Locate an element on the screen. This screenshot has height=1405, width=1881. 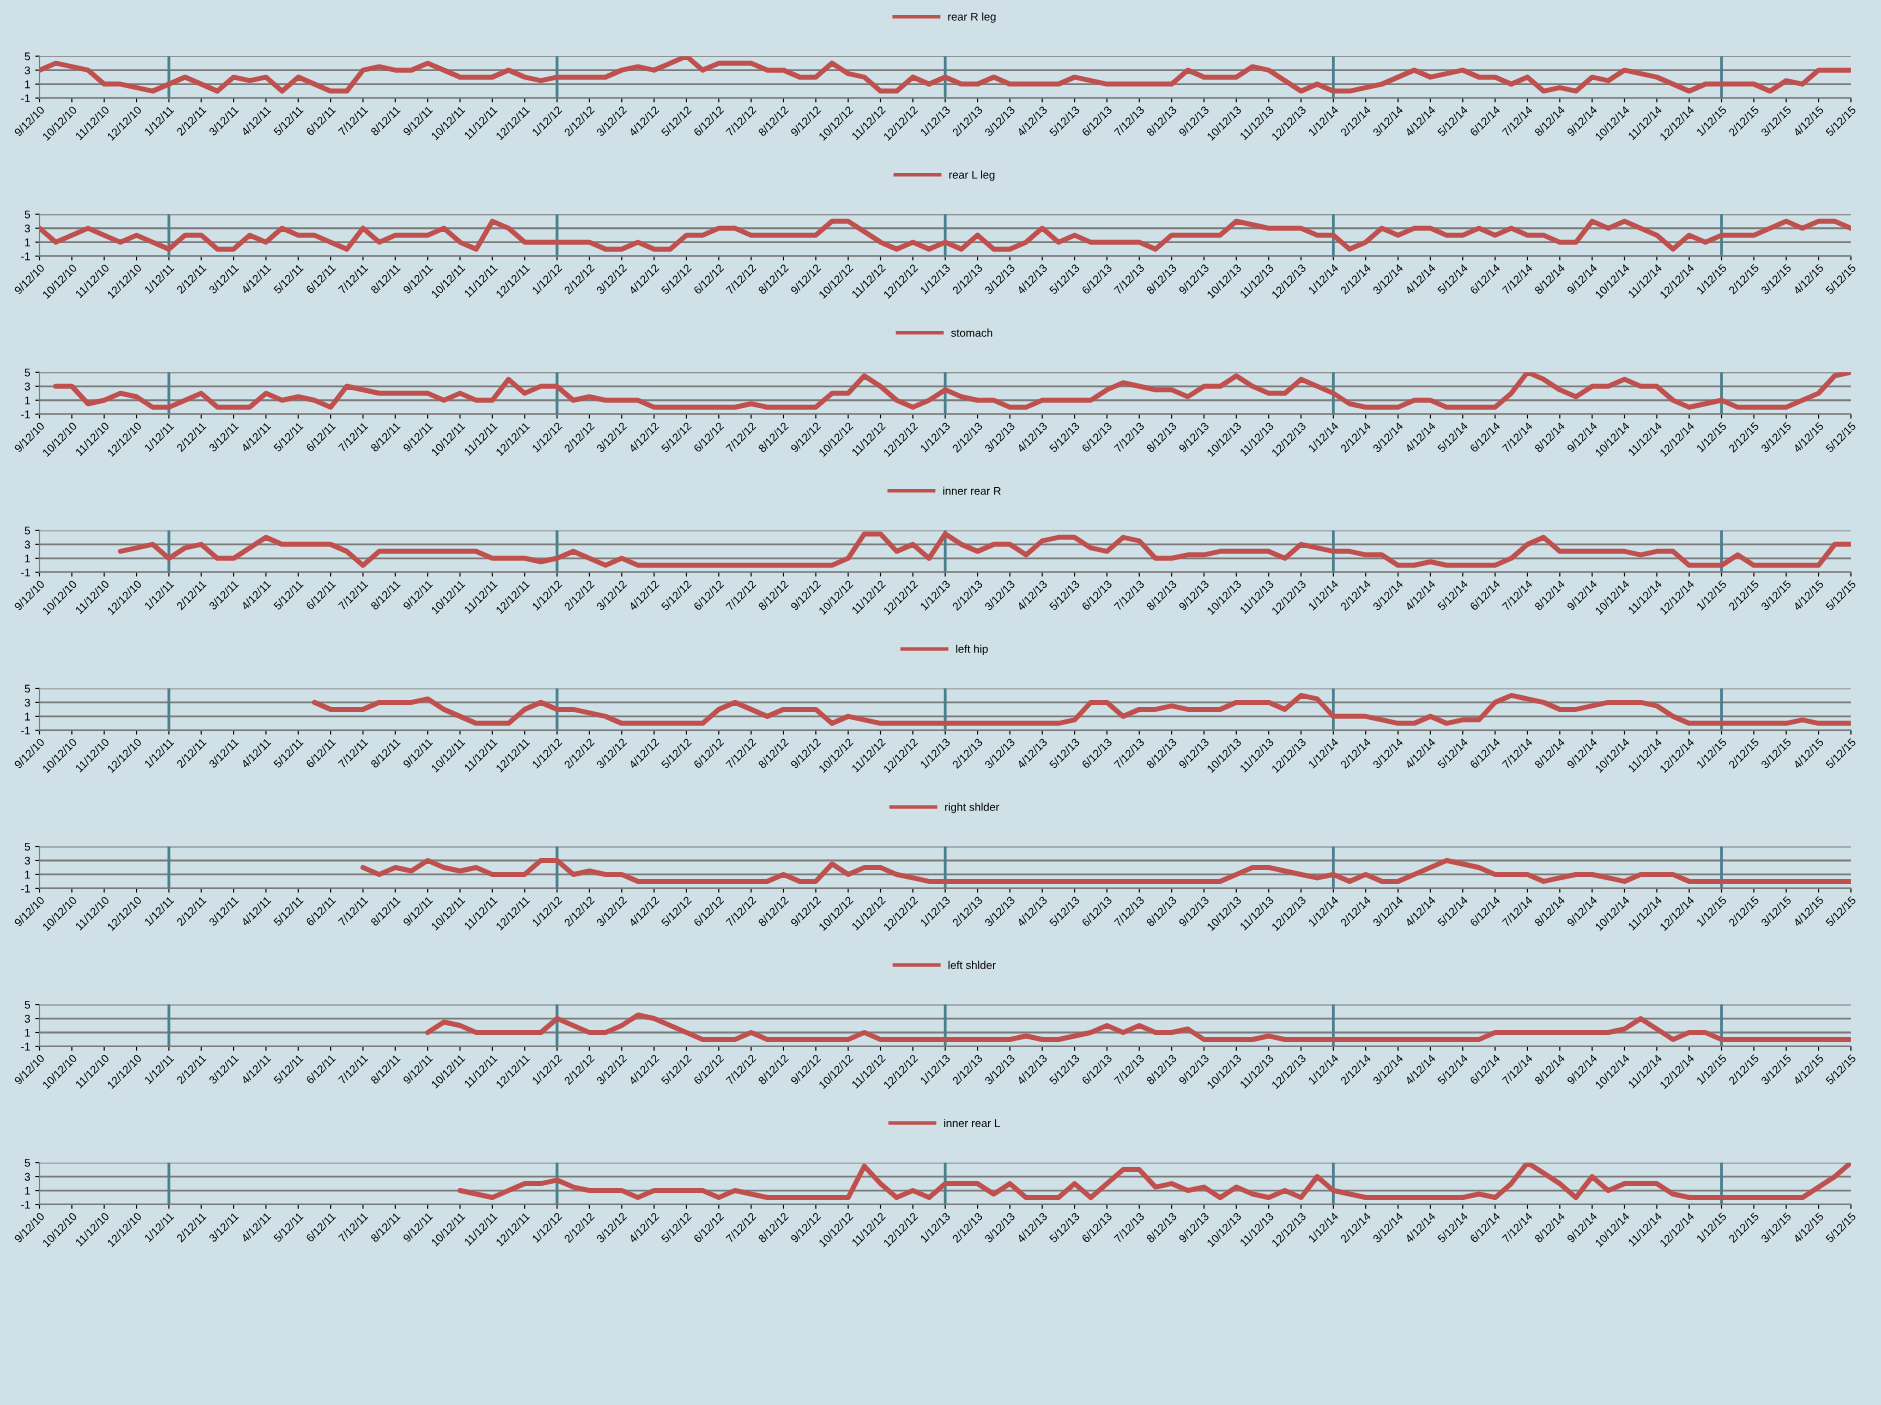
legend-label: right shlder is located at coordinates (972, 808).